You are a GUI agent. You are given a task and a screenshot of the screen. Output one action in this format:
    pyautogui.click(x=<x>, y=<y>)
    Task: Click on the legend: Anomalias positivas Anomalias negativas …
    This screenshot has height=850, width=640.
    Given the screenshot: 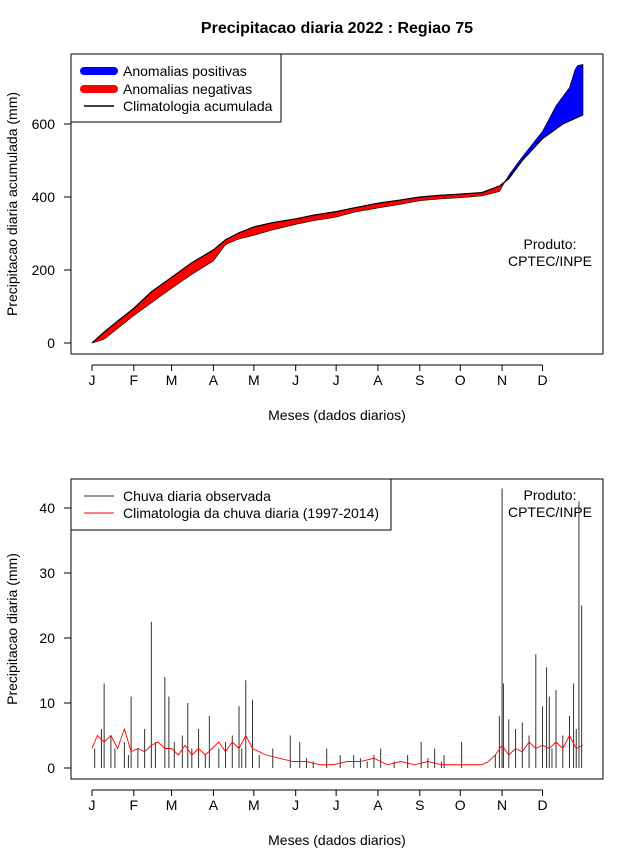 What is the action you would take?
    pyautogui.click(x=176, y=88)
    